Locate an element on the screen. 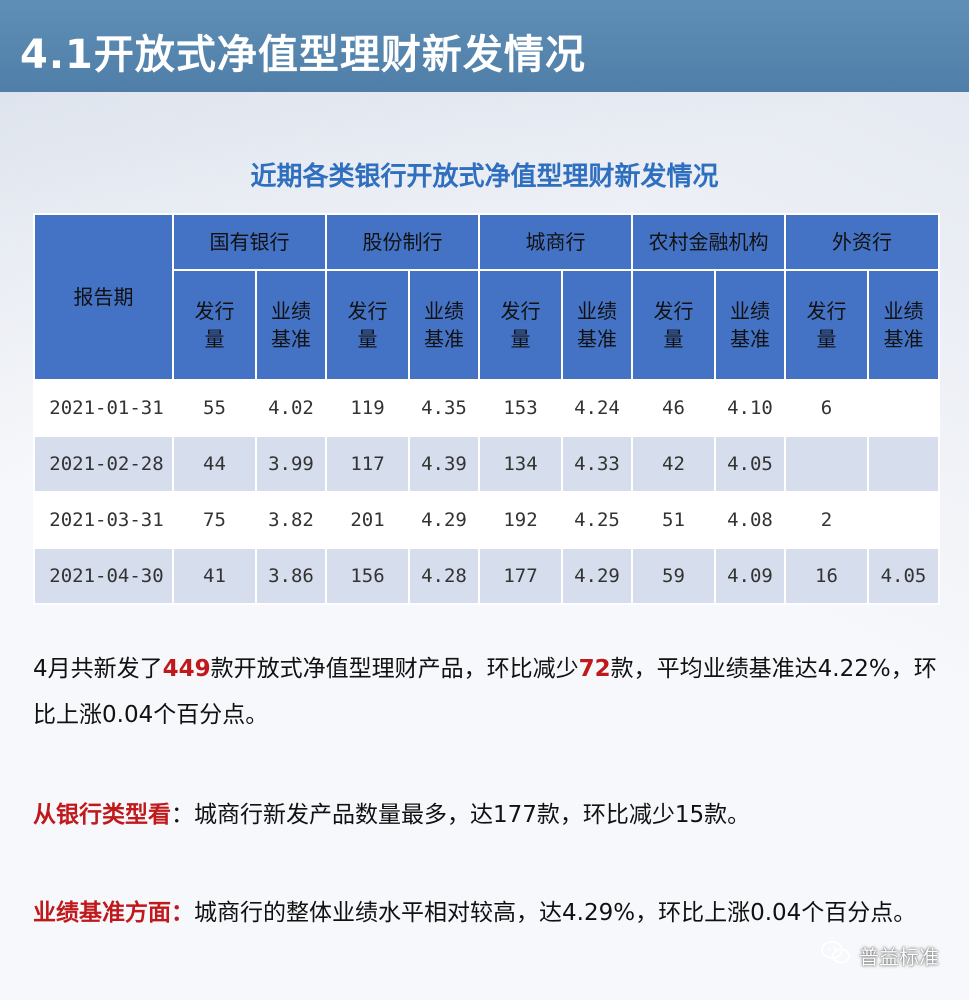 The image size is (969, 1000). table-cell: 46 is located at coordinates (673, 408).